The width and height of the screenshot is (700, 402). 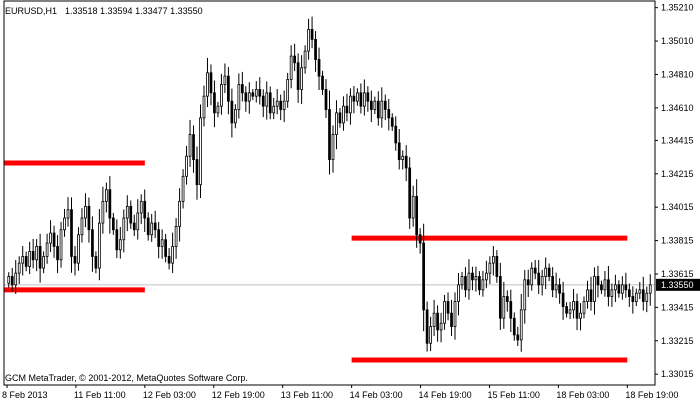 I want to click on y-tick-label: 1.33615, so click(x=677, y=274).